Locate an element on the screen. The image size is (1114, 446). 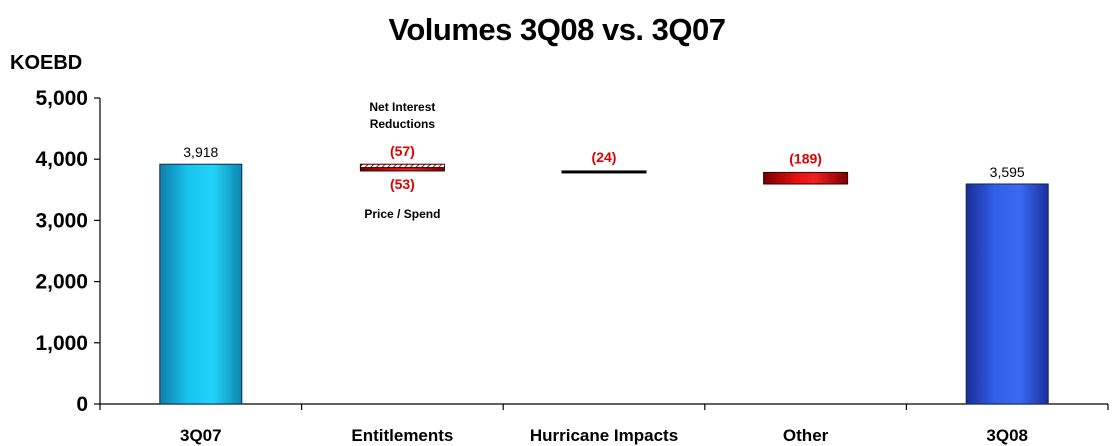
y-tick-label: 0 is located at coordinates (82, 404).